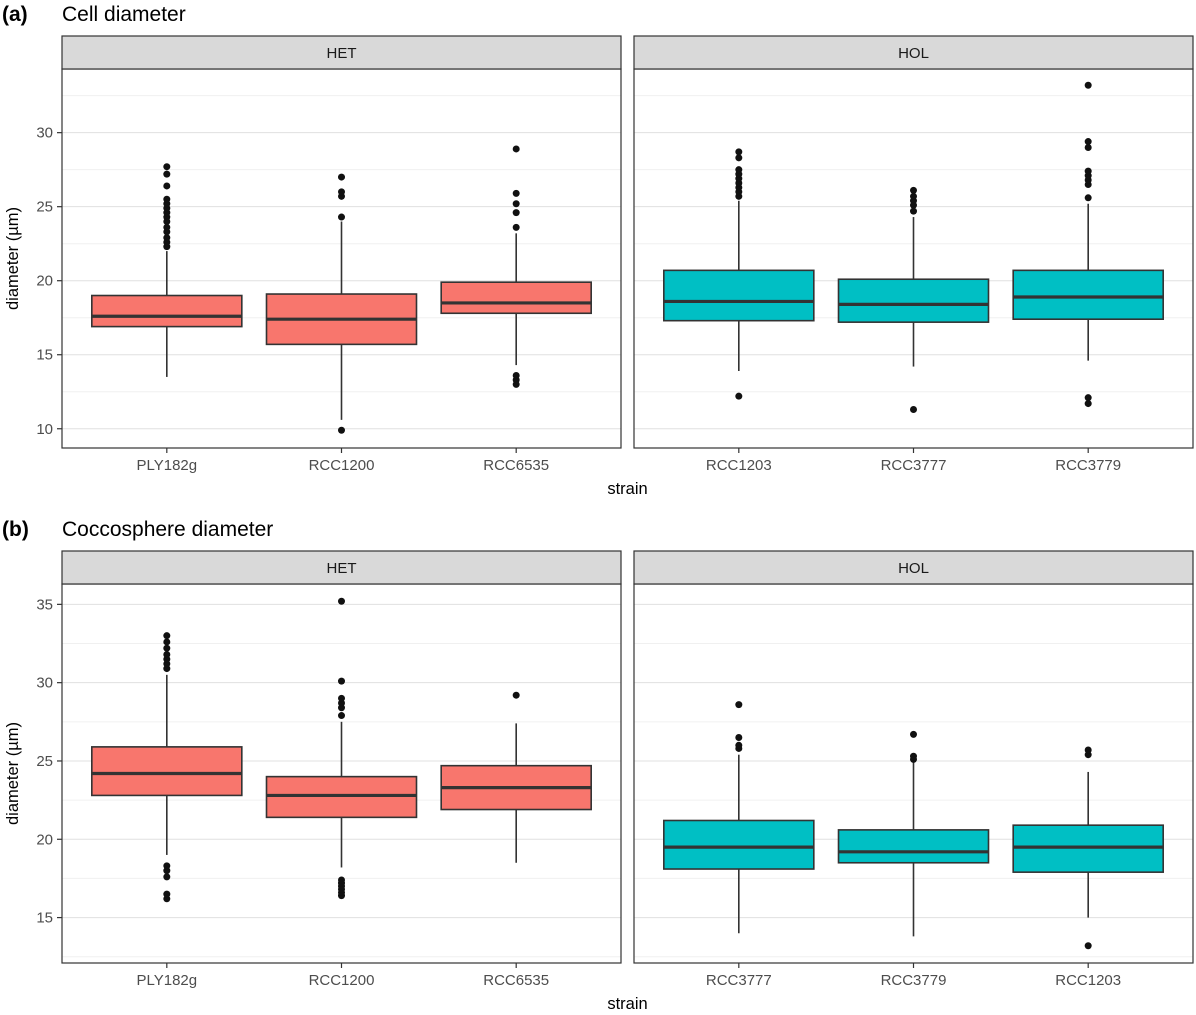 The height and width of the screenshot is (1015, 1196). I want to click on panel-b-title-row: (b) Coccosphere diameter, so click(598, 531).